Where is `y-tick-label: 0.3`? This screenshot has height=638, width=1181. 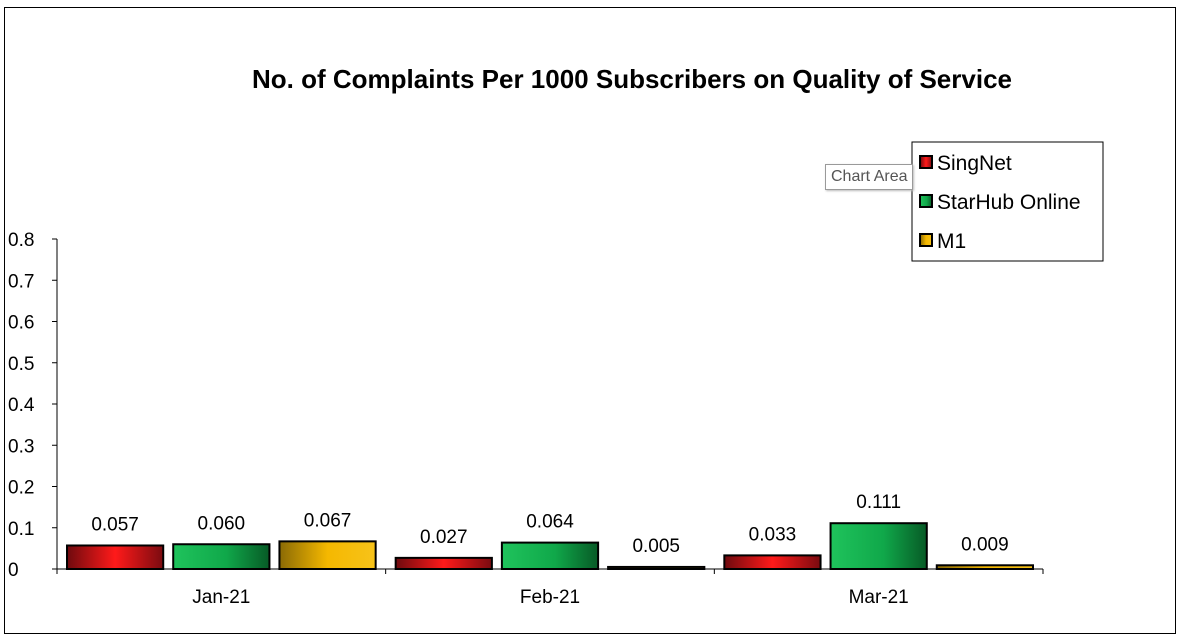 y-tick-label: 0.3 is located at coordinates (21, 446).